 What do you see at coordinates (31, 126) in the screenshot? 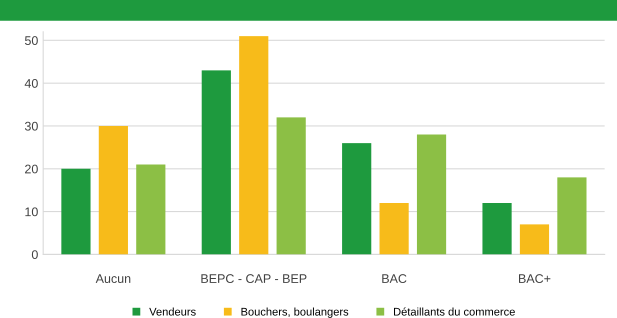
I see `y-tick-label: 30` at bounding box center [31, 126].